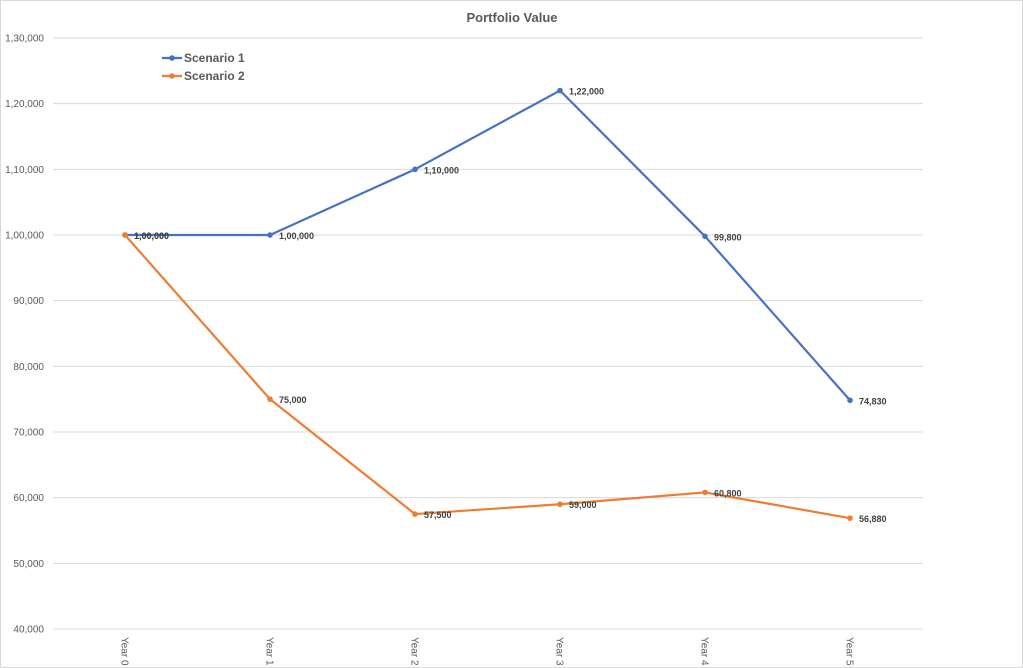 This screenshot has height=668, width=1023. I want to click on data-label: 59,000, so click(583, 505).